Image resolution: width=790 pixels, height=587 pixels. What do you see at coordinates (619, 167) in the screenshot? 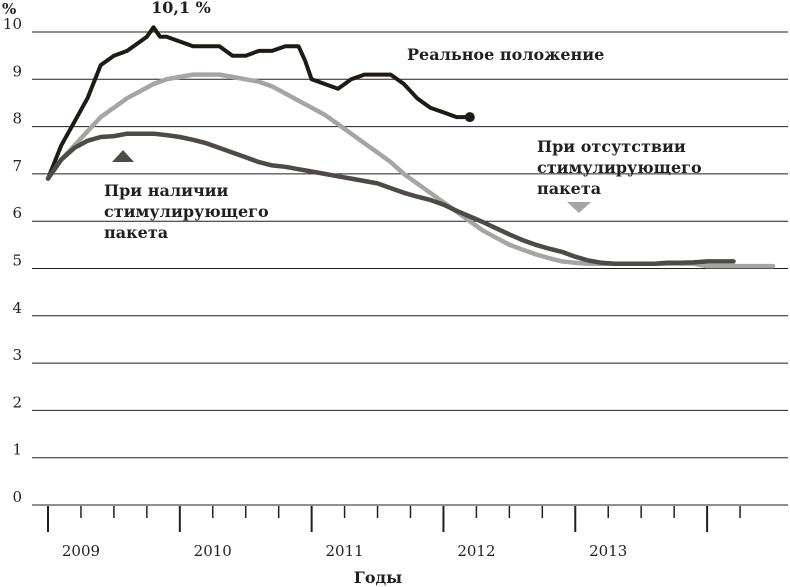
I see `without-stimulus-label-line-2: стимулирующего` at bounding box center [619, 167].